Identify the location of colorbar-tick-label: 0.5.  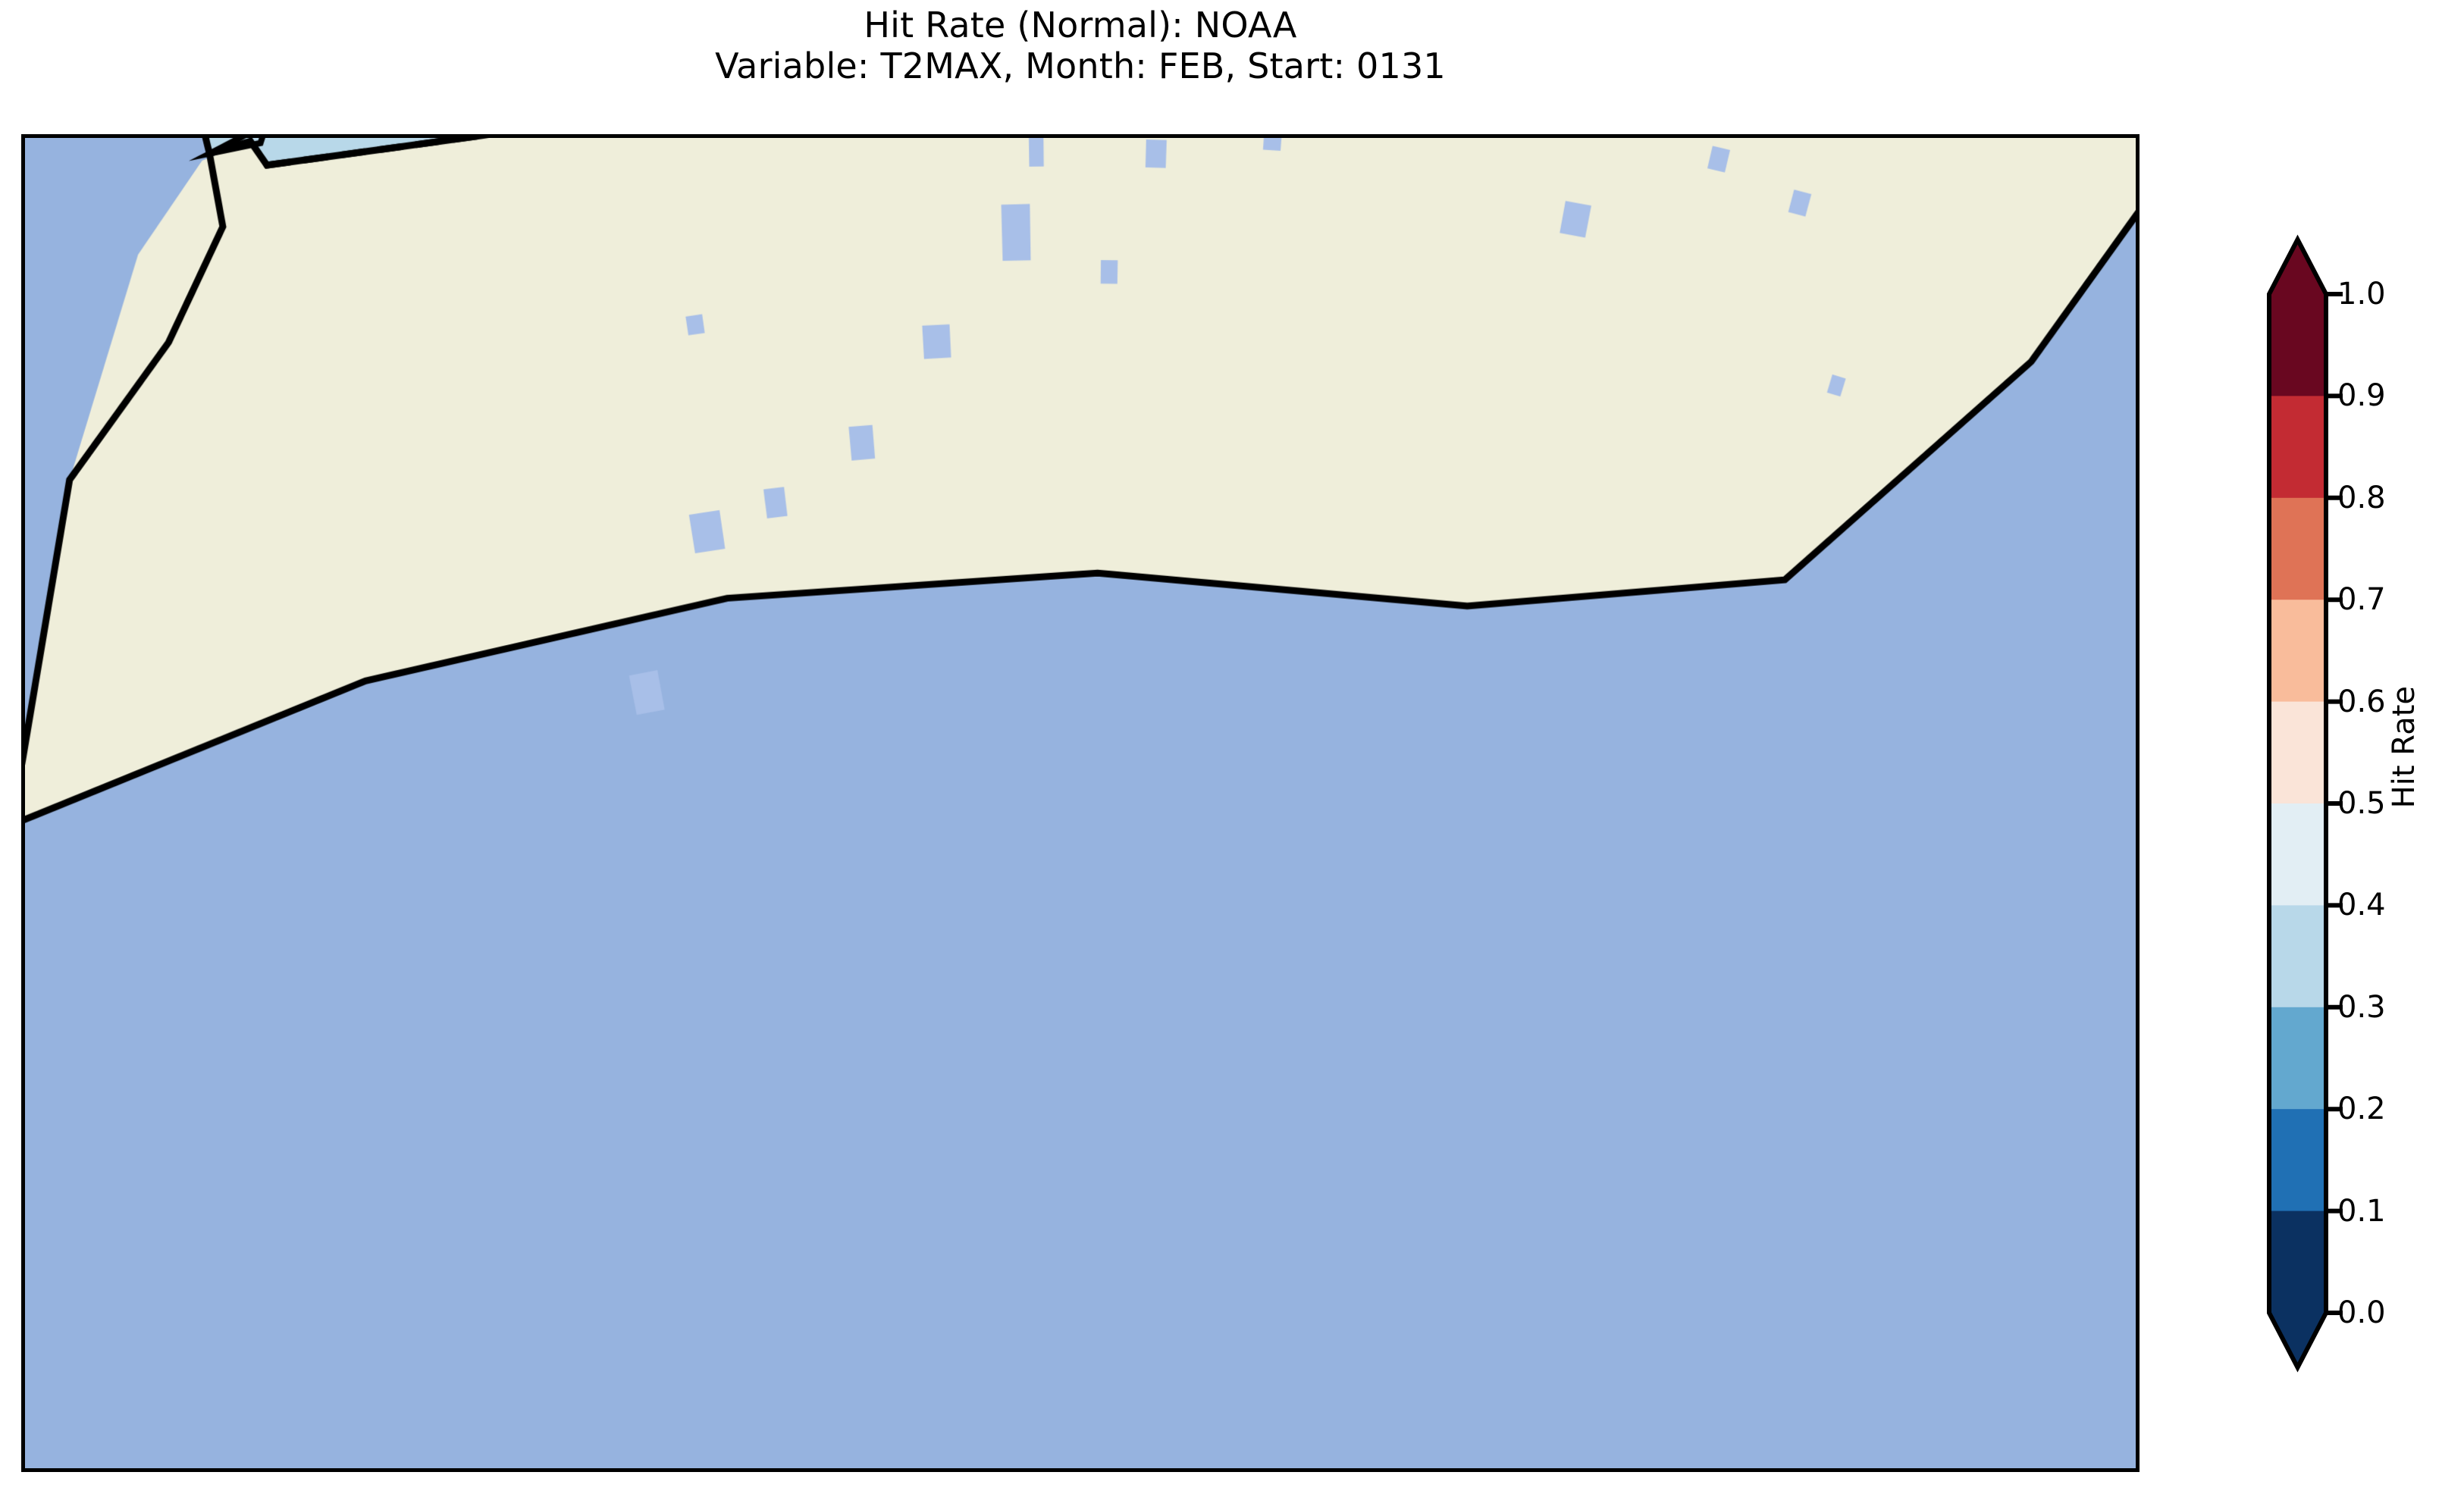
(2361, 803).